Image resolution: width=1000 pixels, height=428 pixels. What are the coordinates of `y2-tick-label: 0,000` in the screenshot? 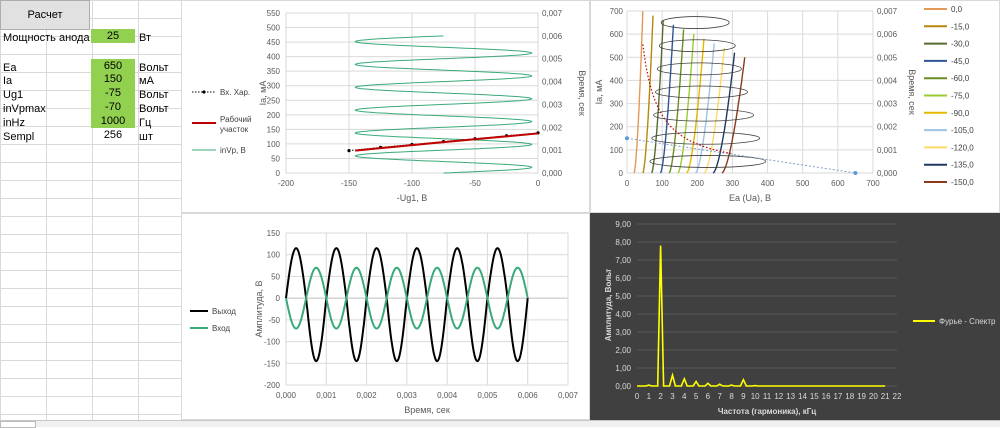 It's located at (887, 173).